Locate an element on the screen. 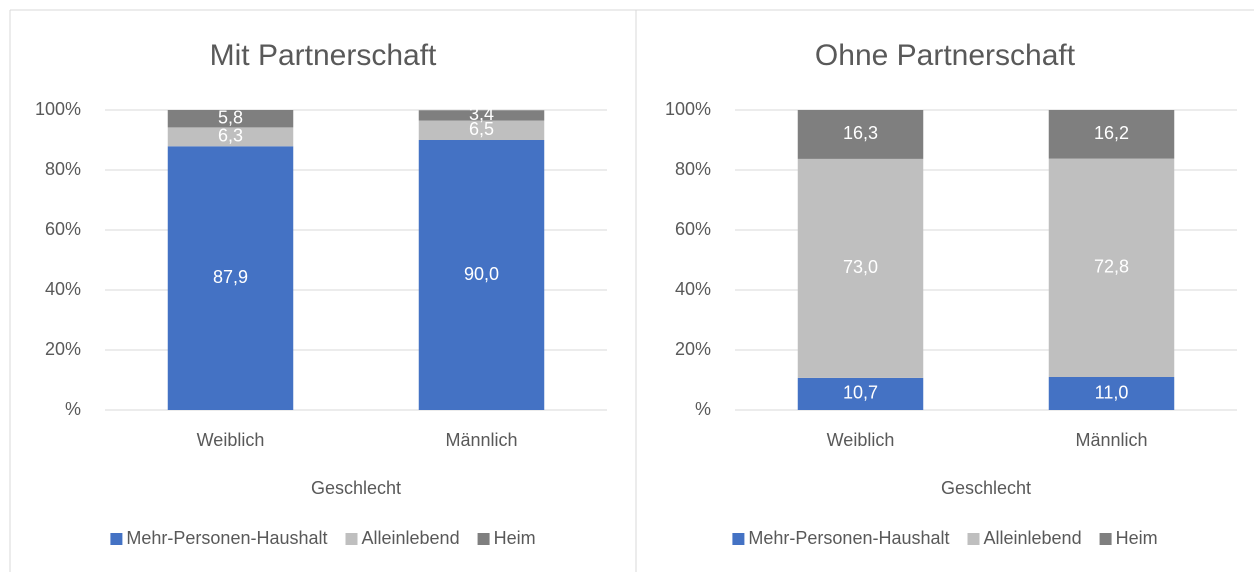 This screenshot has height=572, width=1254. value-label: 11,0 is located at coordinates (1112, 392).